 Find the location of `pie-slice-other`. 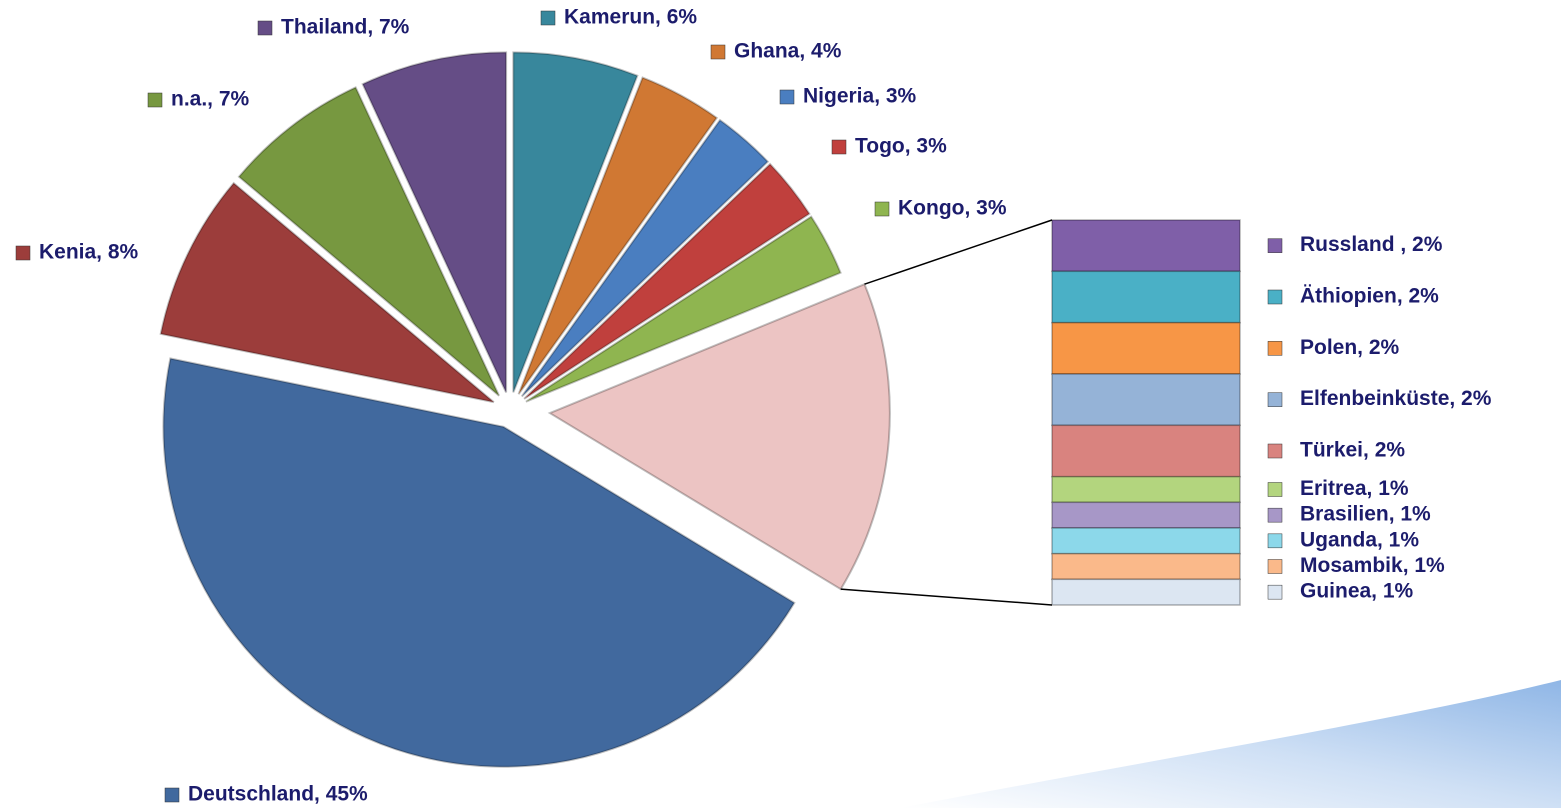

pie-slice-other is located at coordinates (719, 436).